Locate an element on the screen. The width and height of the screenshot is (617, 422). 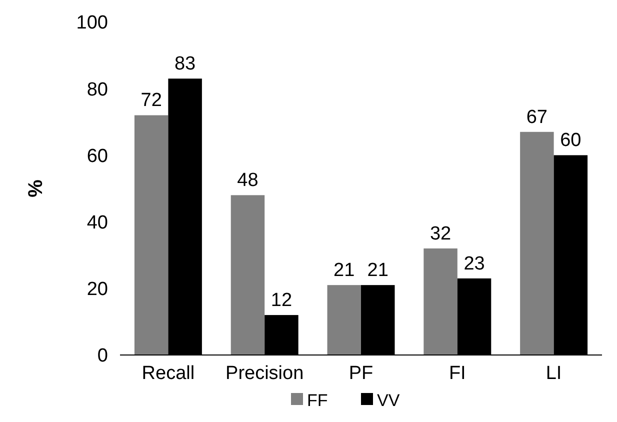
legend-label: FF is located at coordinates (317, 400).